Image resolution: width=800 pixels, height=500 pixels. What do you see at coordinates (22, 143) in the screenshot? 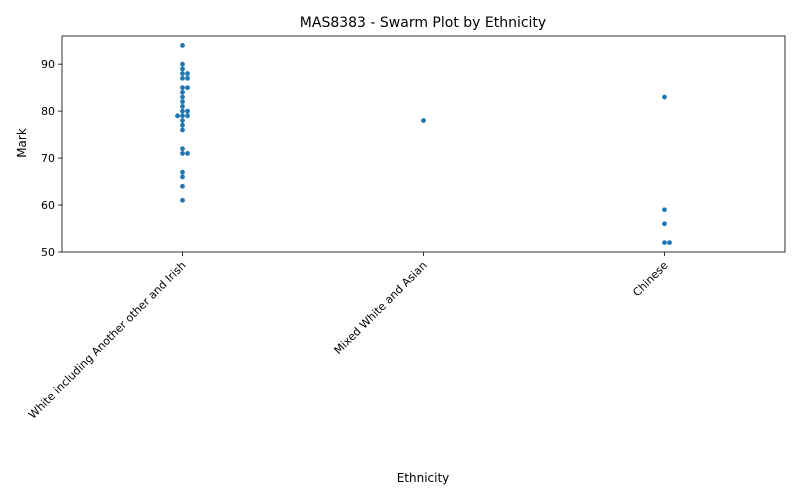
I see `y-axis-label: Mark` at bounding box center [22, 143].